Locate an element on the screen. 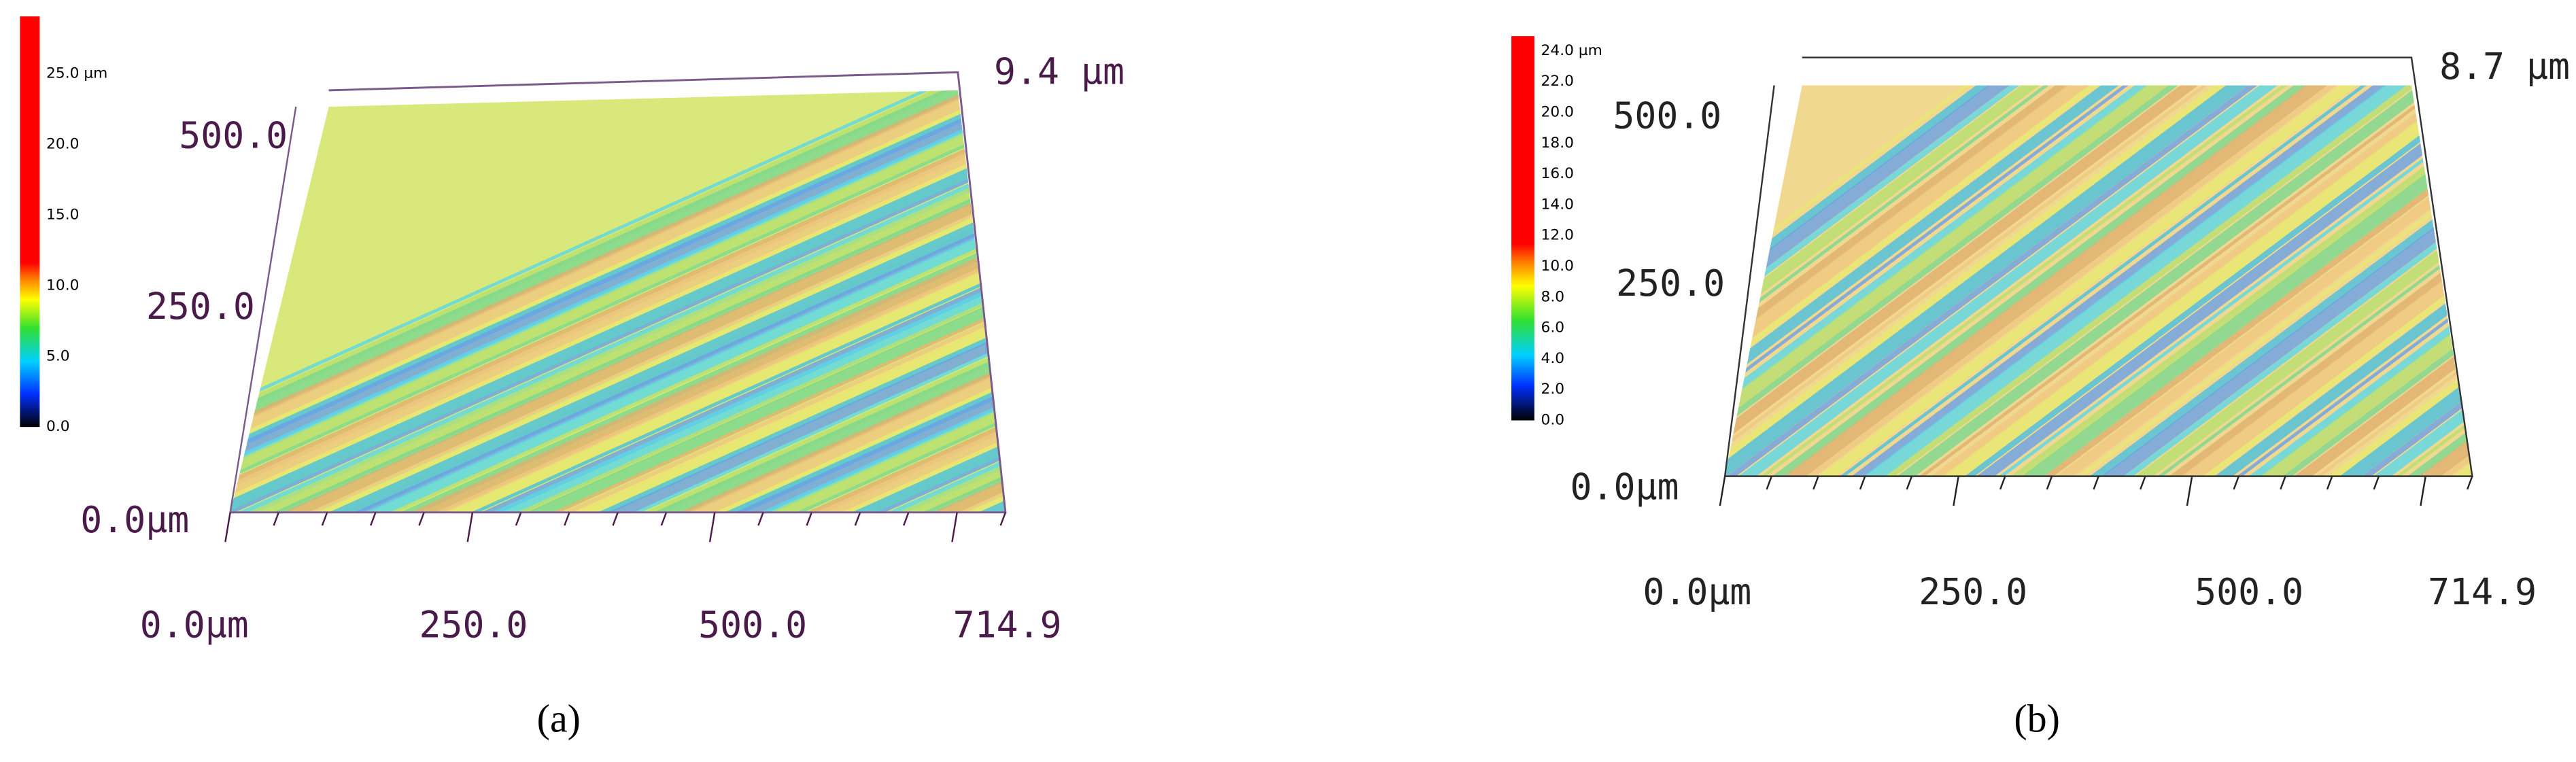  x-axis-label: 250.0 is located at coordinates (473, 625).